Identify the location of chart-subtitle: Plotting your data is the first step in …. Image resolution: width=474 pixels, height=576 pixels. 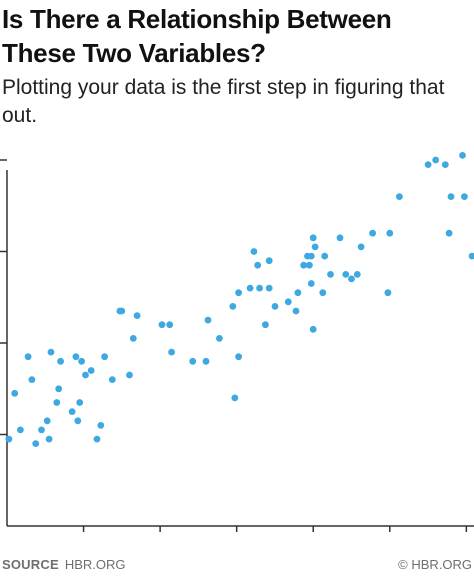
(223, 101).